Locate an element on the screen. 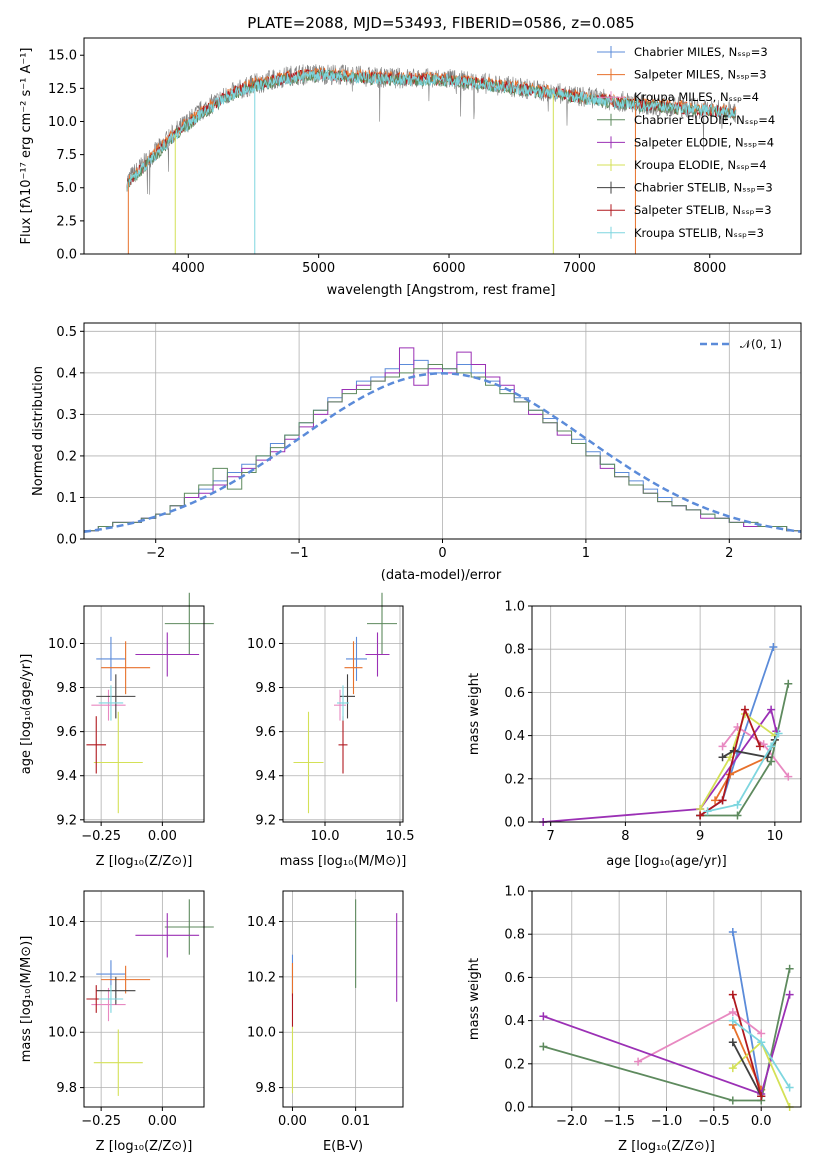  spectrum-xtick-label: 5000 is located at coordinates (318, 268).